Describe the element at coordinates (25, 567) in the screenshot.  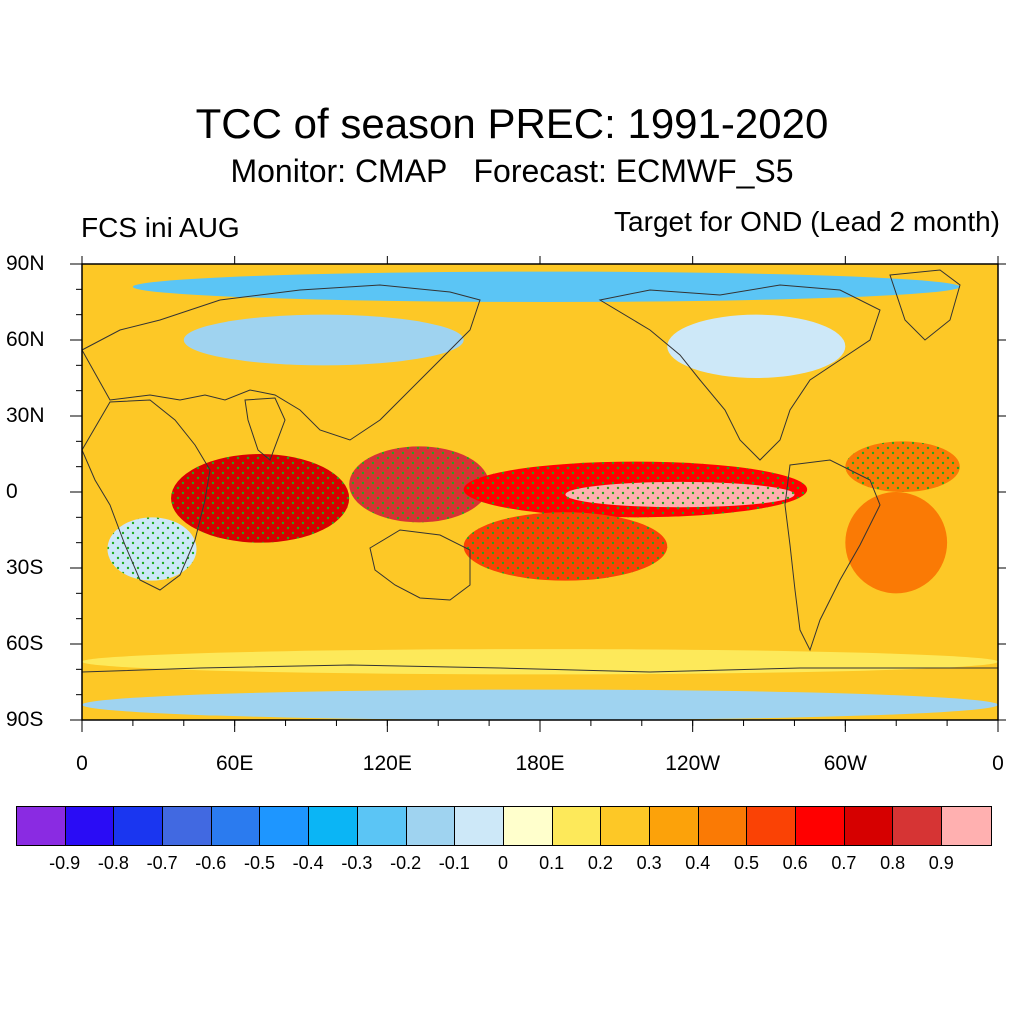
I see `lat-tick-label: 30S` at that location.